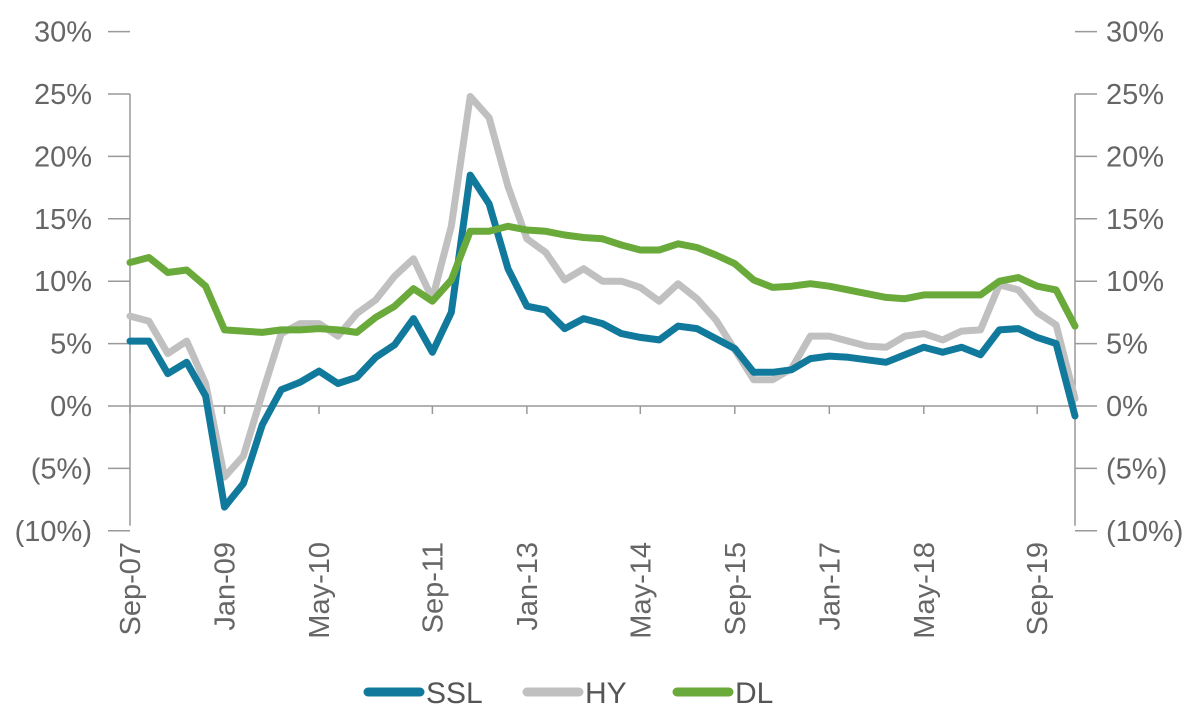 This screenshot has height=716, width=1192. I want to click on y-tick-label-left: 0%, so click(71, 407).